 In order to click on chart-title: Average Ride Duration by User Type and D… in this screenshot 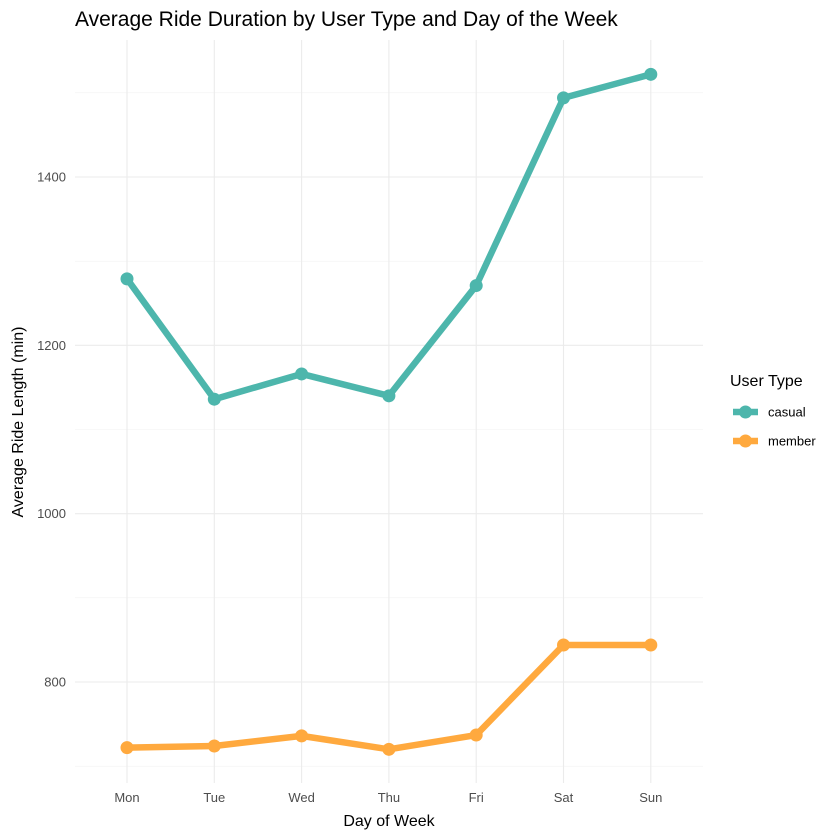, I will do `click(346, 19)`.